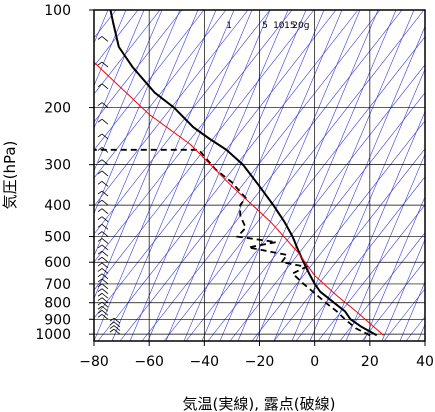 The width and height of the screenshot is (435, 412). Describe the element at coordinates (57, 320) in the screenshot. I see `y-tick-label: 900` at that location.